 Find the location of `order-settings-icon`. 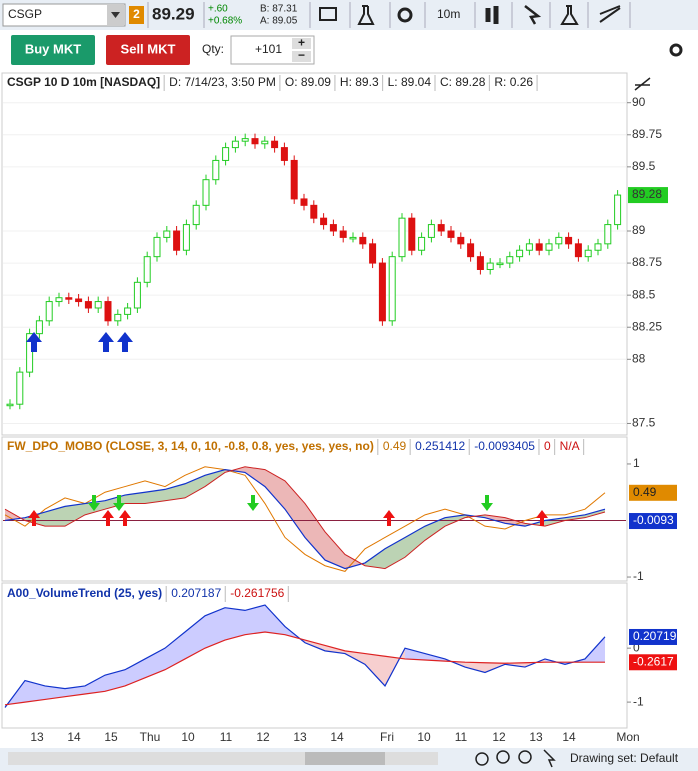

order-settings-icon is located at coordinates (676, 50).